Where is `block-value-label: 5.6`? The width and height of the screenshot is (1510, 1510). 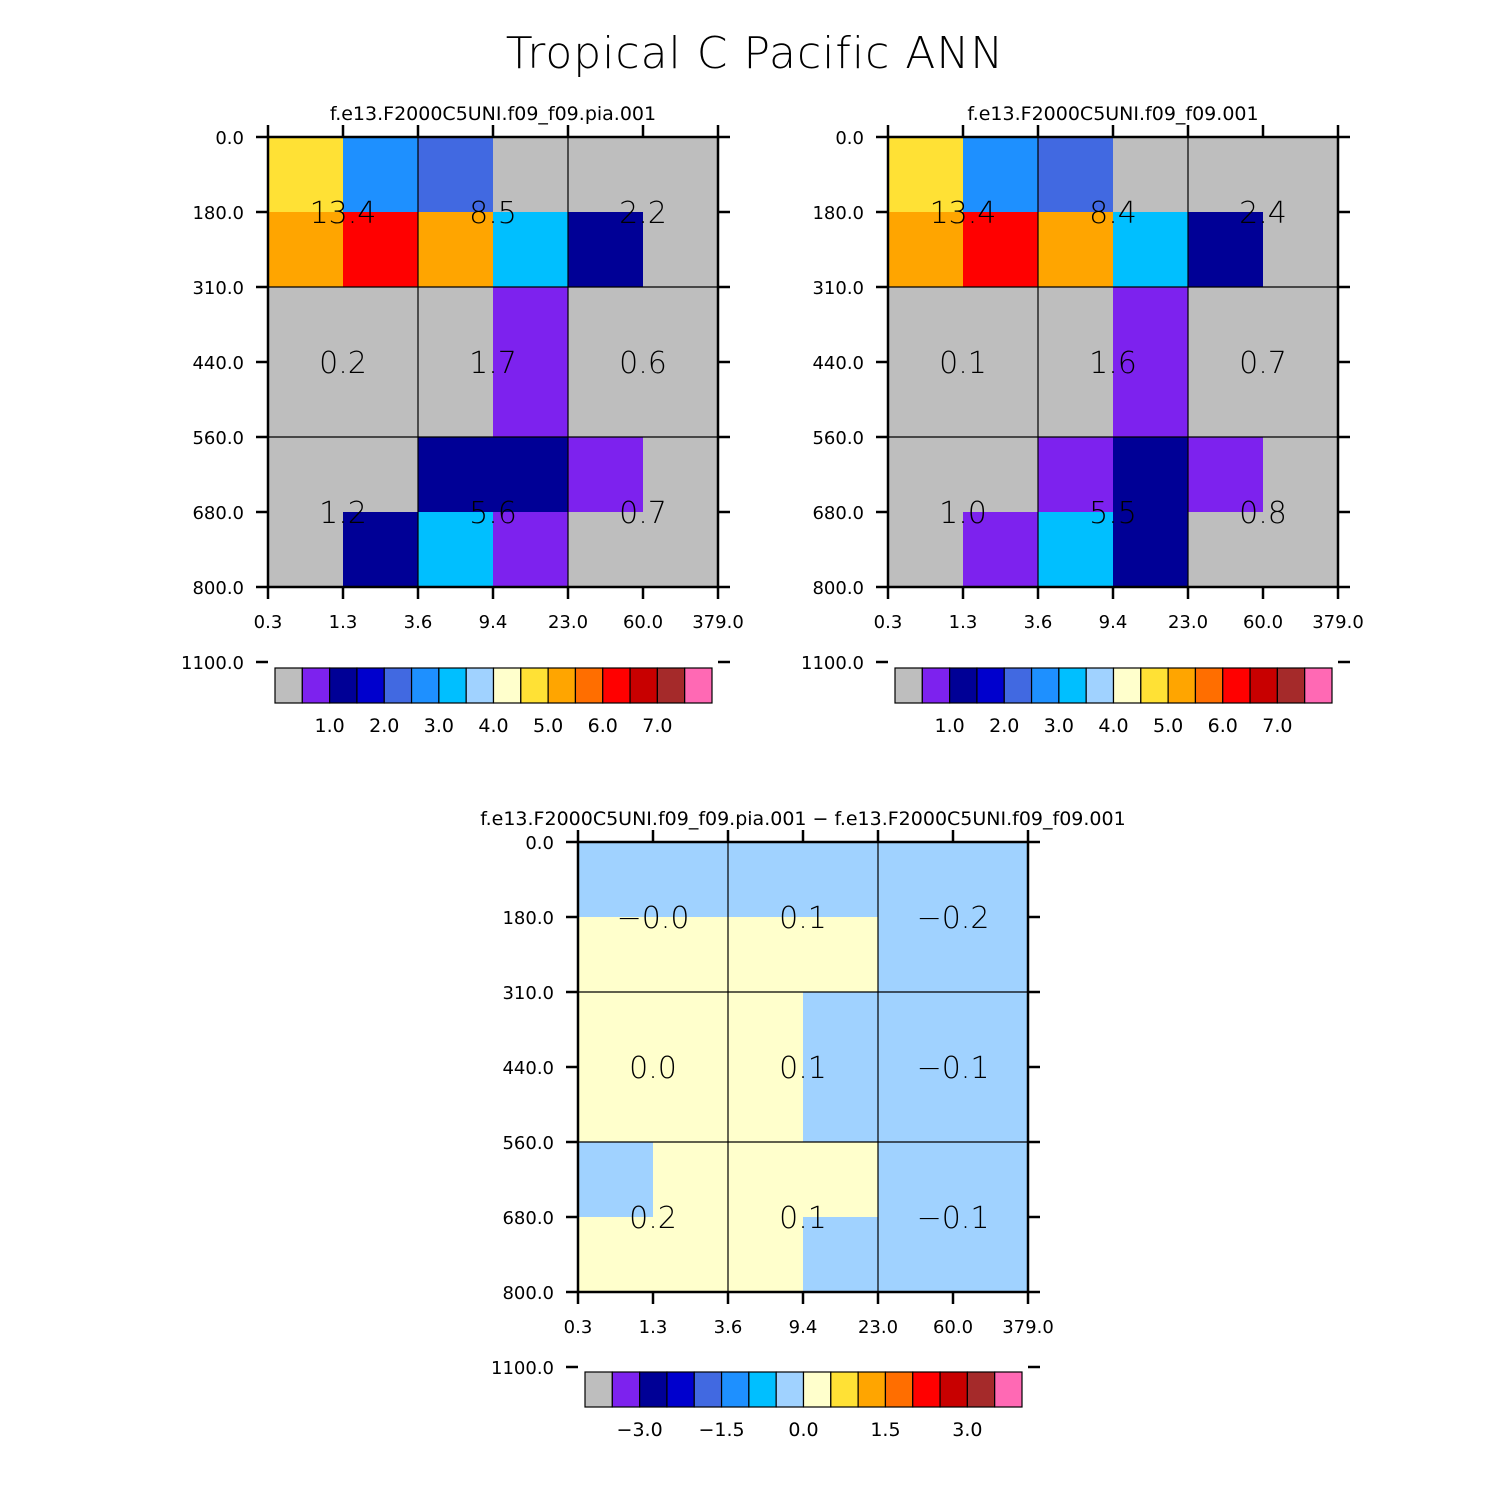 block-value-label: 5.6 is located at coordinates (493, 513).